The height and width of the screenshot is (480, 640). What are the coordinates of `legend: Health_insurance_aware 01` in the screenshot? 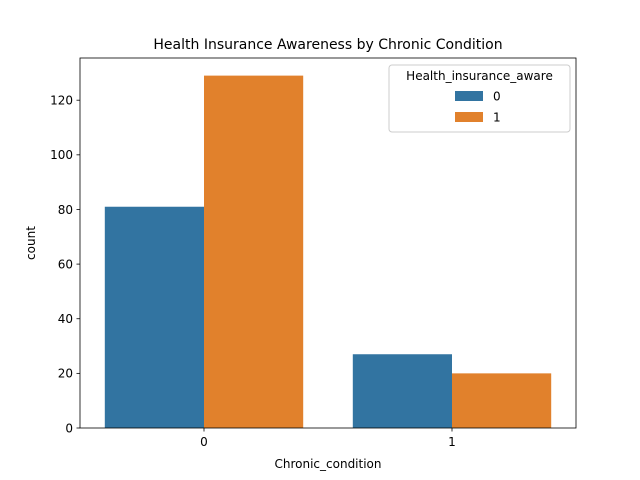 It's located at (479, 98).